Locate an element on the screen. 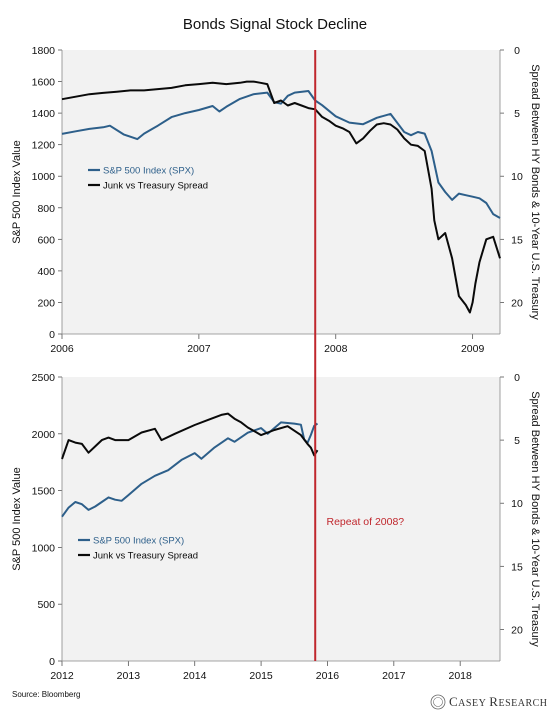 This screenshot has width=550, height=718. x-tick-label: 2016 is located at coordinates (328, 676).